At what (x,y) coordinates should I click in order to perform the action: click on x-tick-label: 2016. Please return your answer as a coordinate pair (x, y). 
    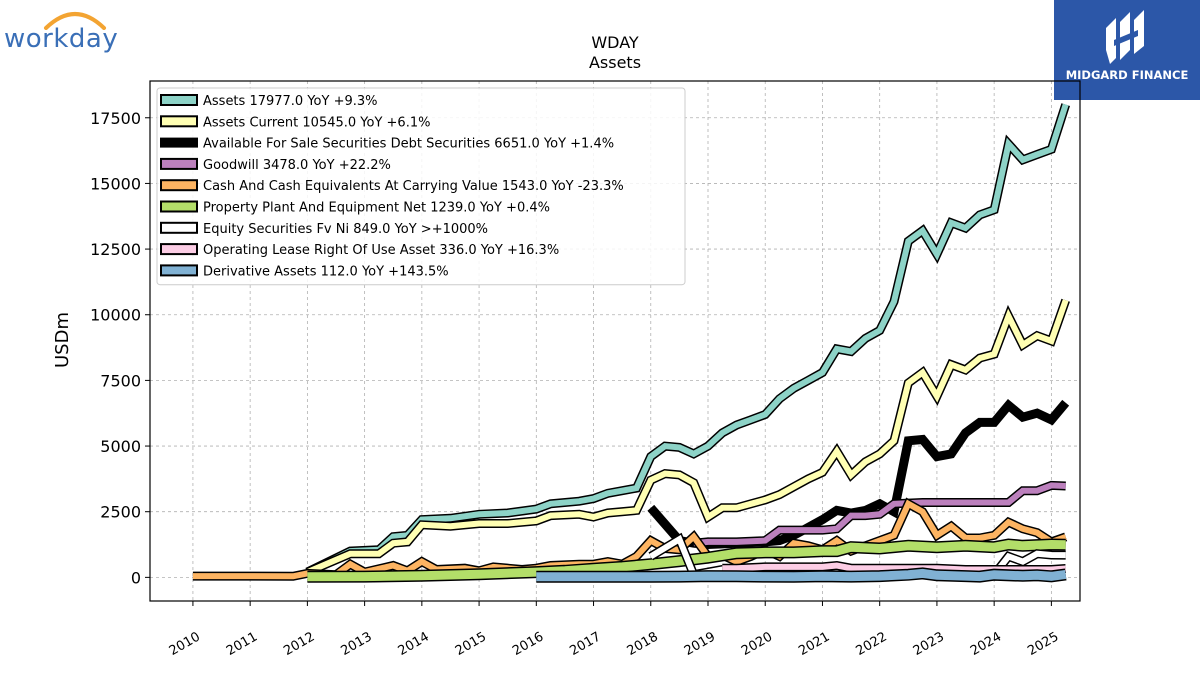
    Looking at the image, I should click on (528, 644).